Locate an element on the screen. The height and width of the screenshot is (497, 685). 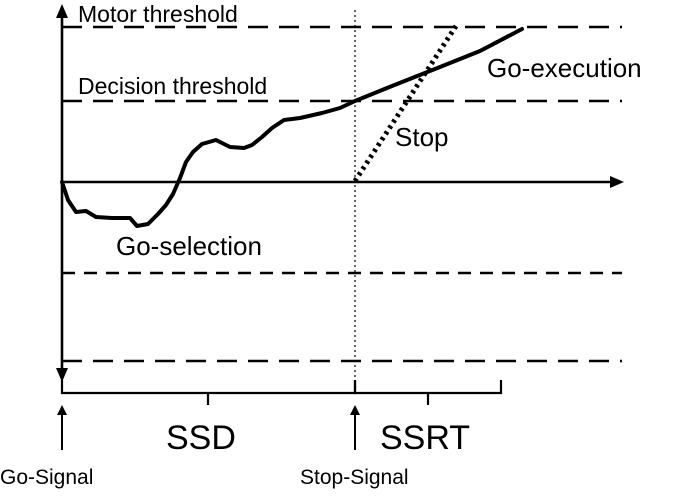
ssd-bracket is located at coordinates (208, 387).